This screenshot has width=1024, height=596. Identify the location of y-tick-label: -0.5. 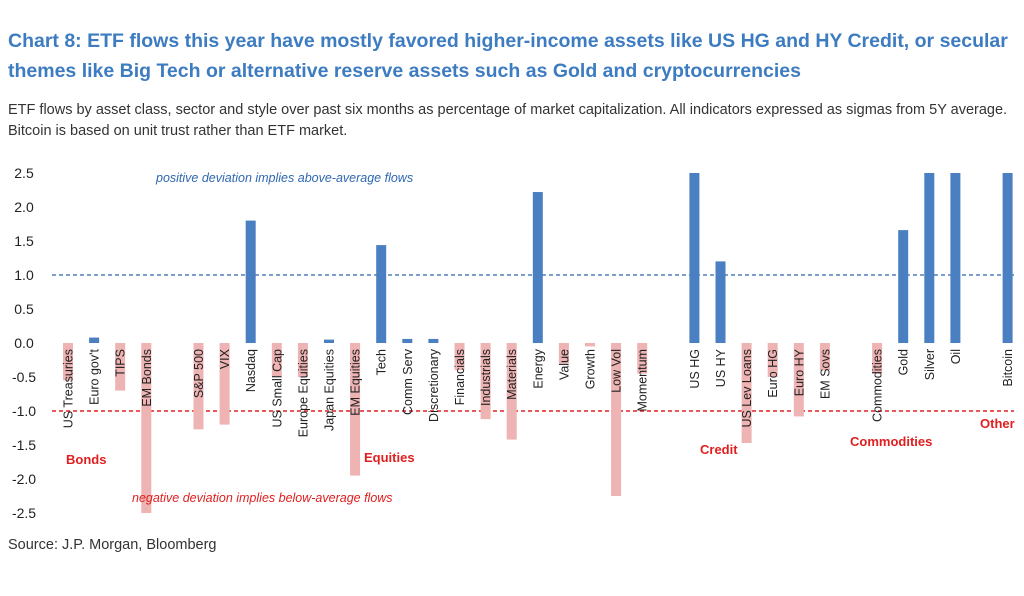
(24, 377).